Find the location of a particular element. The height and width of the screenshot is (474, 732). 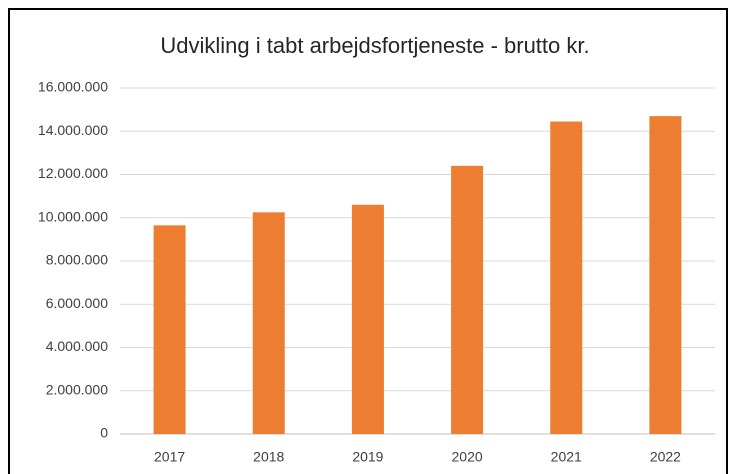

y-tick-label: 6.000.000 is located at coordinates (77, 303).